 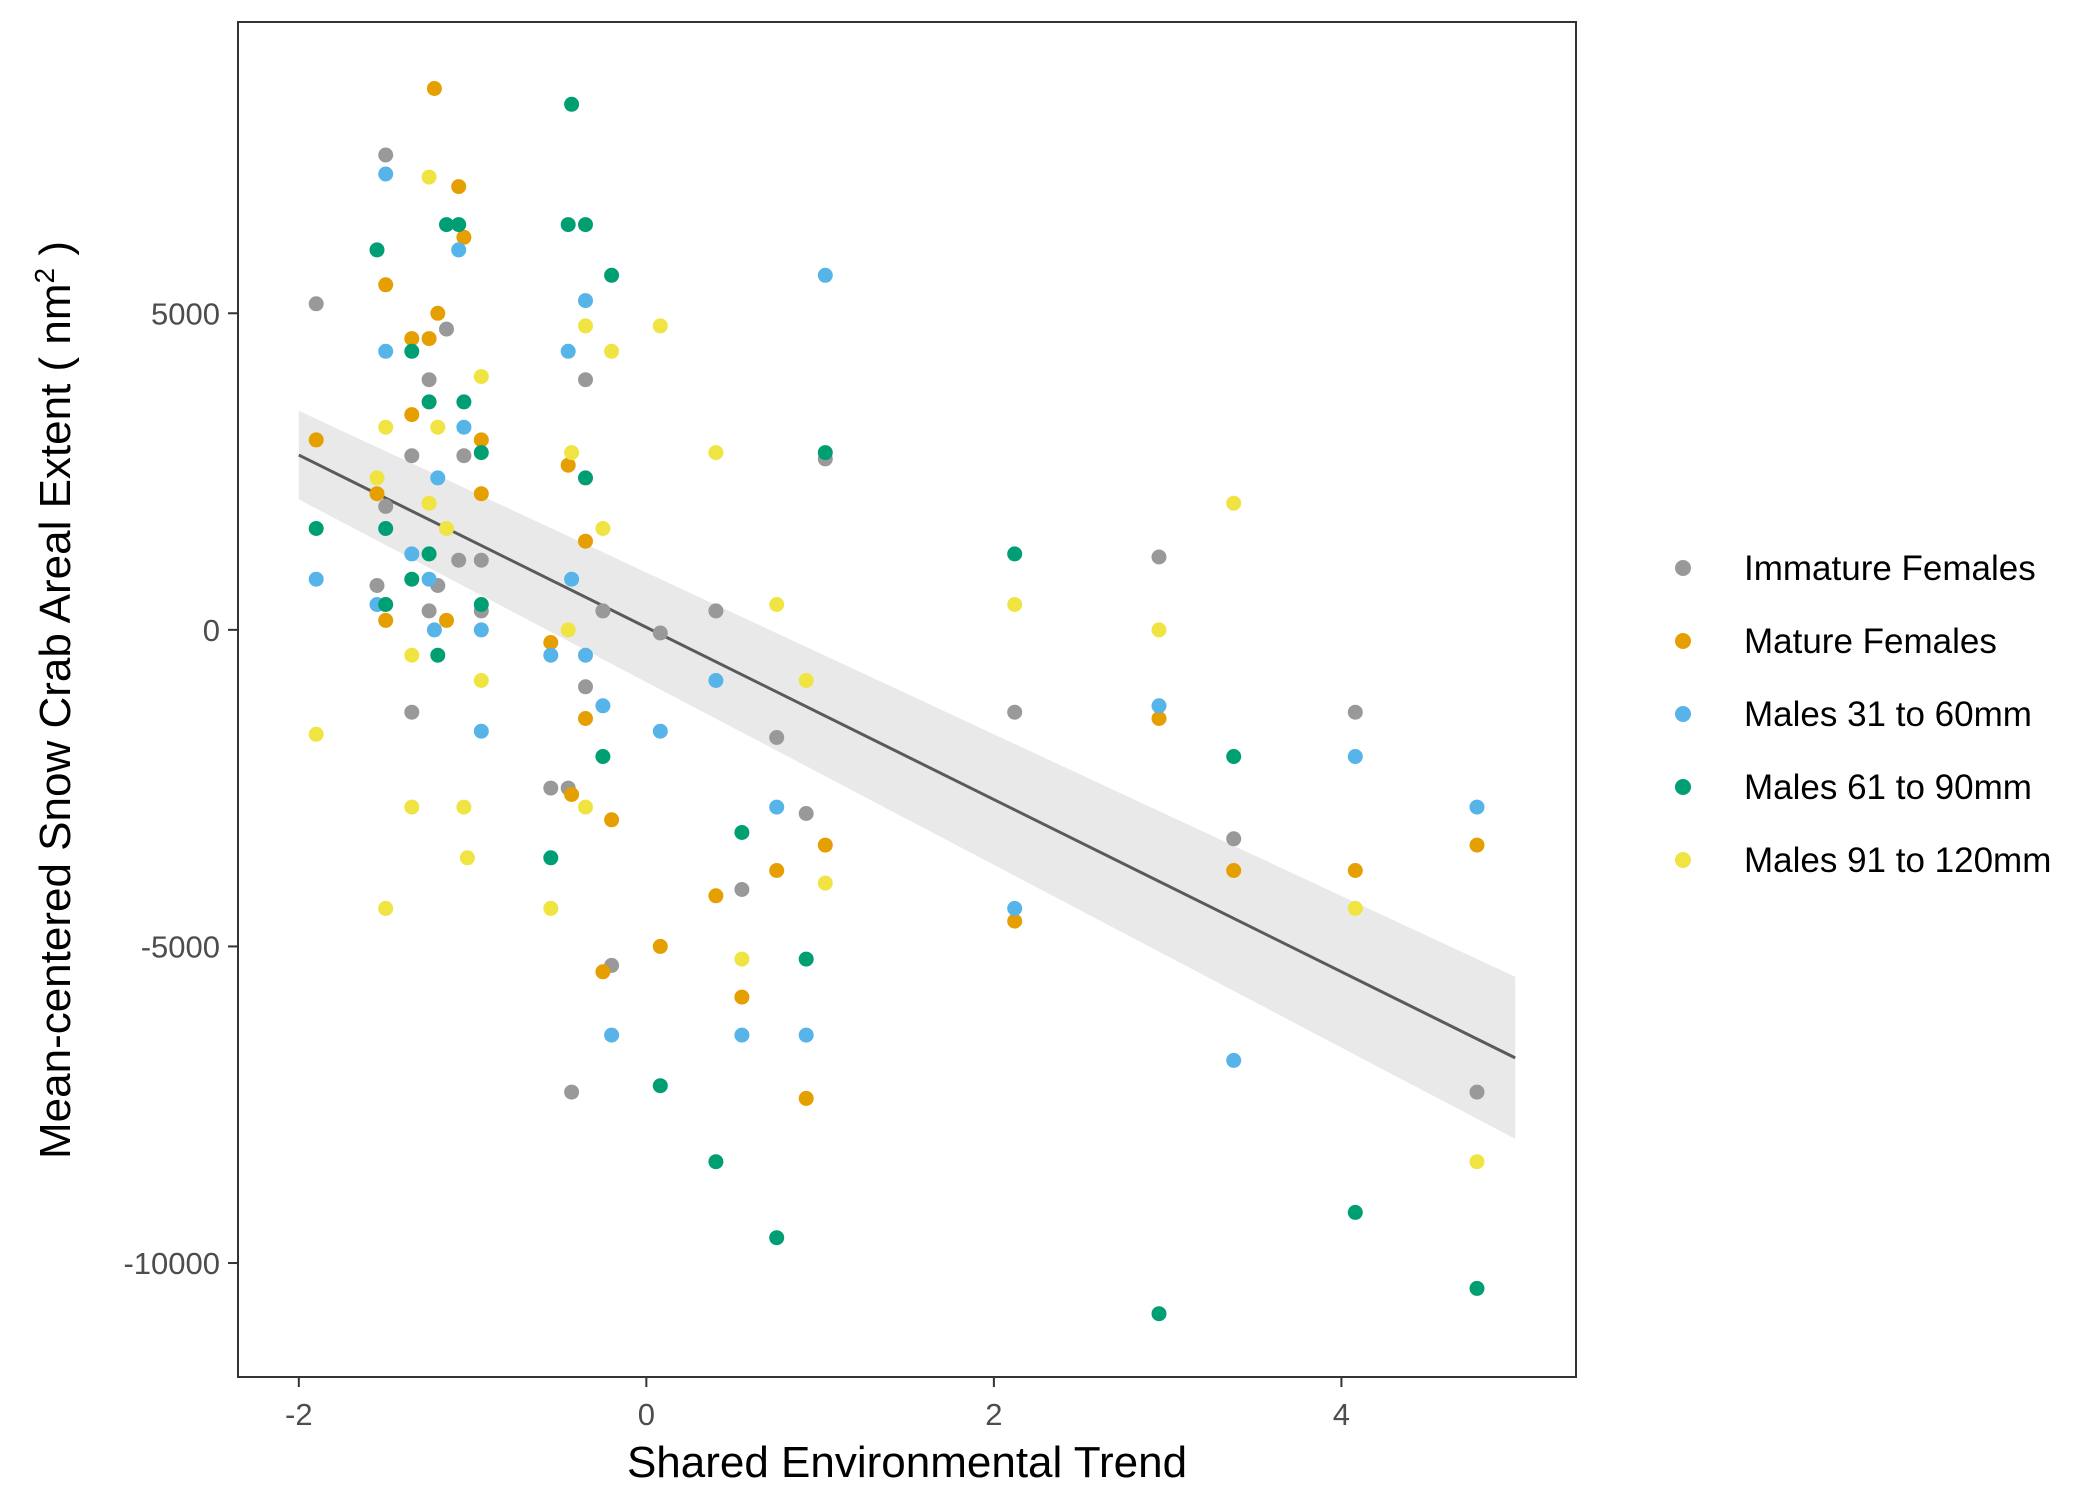 What do you see at coordinates (171, 1263) in the screenshot?
I see `y-tick-label: -10000` at bounding box center [171, 1263].